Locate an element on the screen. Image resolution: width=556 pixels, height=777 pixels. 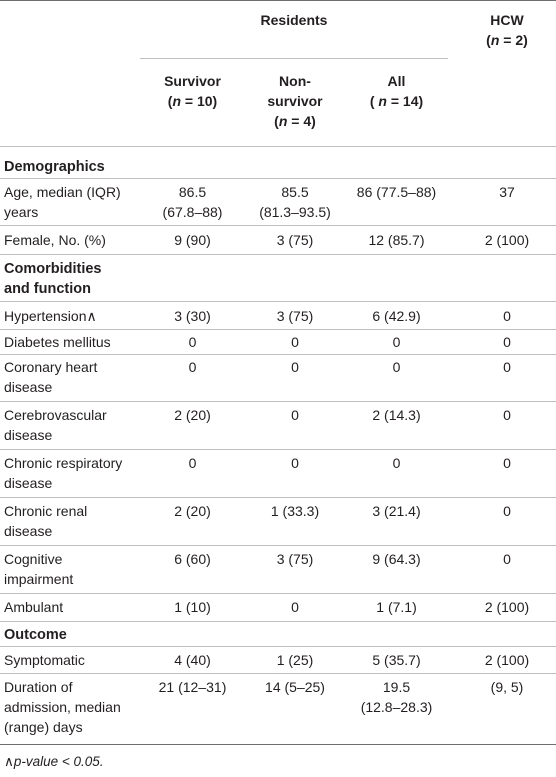
cell-ambulant-all: 1 (7.1) is located at coordinates (396, 607).